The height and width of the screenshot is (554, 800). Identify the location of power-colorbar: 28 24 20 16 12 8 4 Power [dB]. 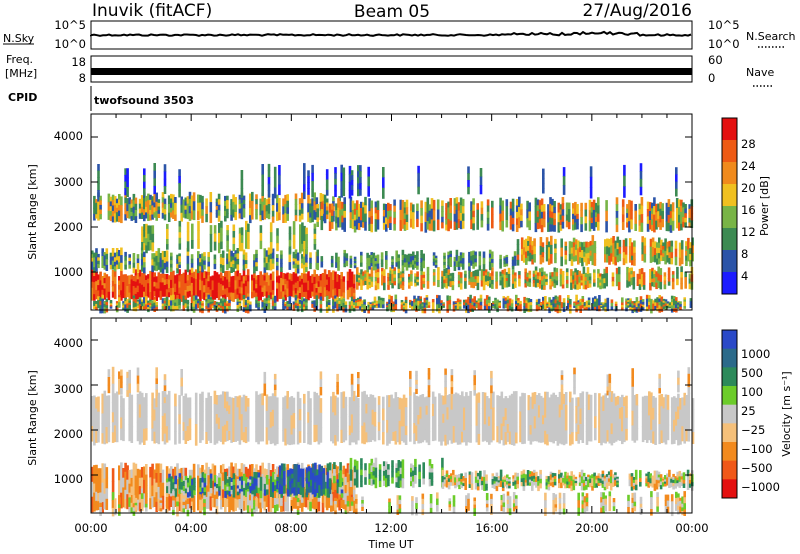
(746, 206).